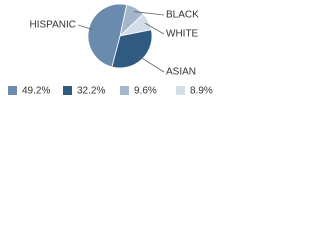 The image size is (320, 240). What do you see at coordinates (182, 34) in the screenshot?
I see `slice-label: WHITE` at bounding box center [182, 34].